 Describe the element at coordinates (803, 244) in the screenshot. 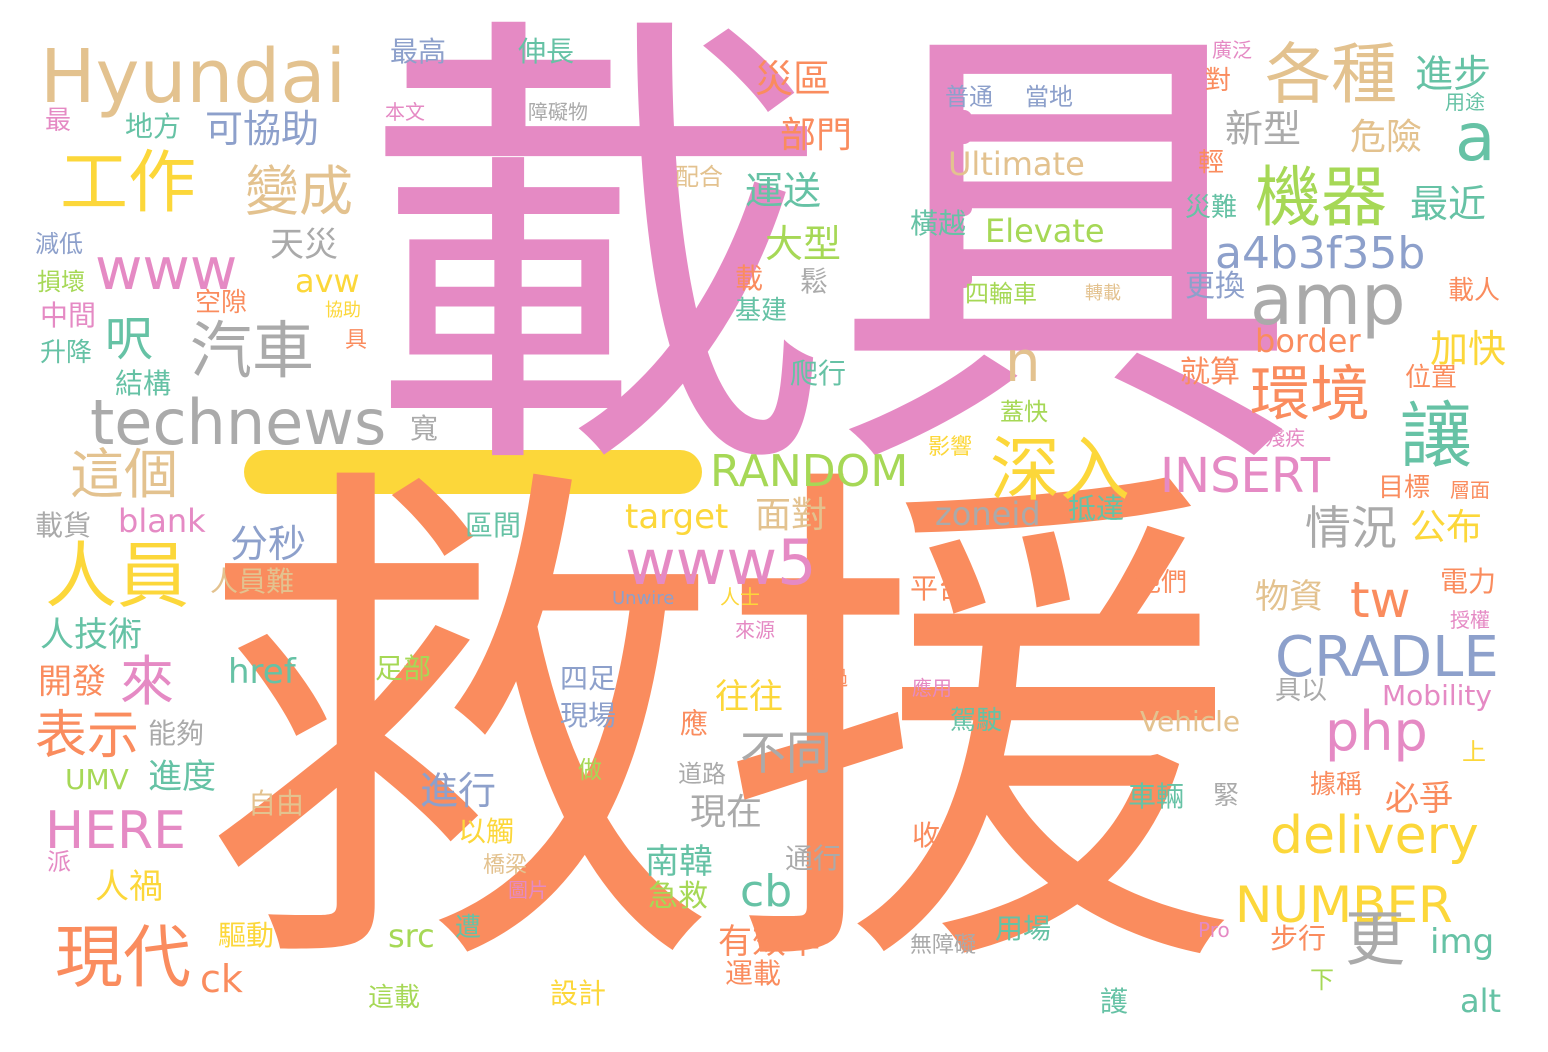

I see `word-cloud-word: 大型` at that location.